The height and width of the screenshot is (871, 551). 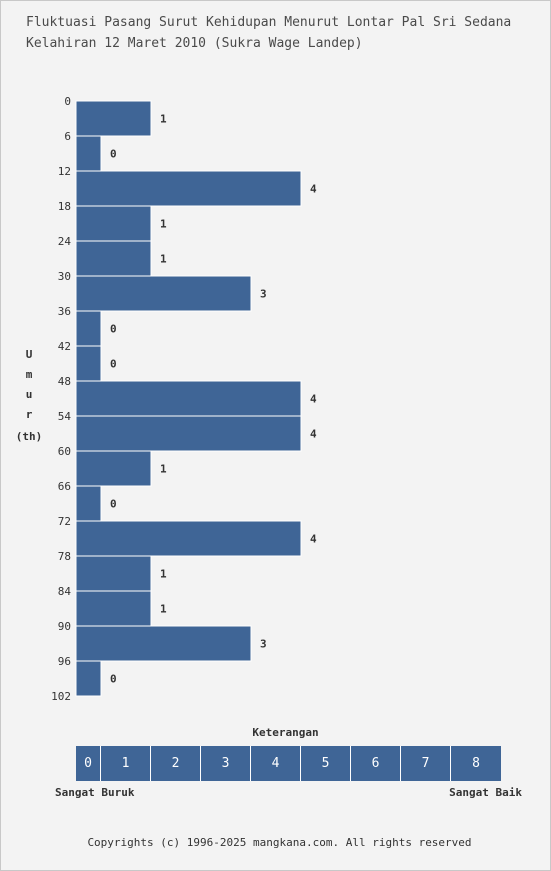 What do you see at coordinates (64, 626) in the screenshot?
I see `y-tick-label: 90` at bounding box center [64, 626].